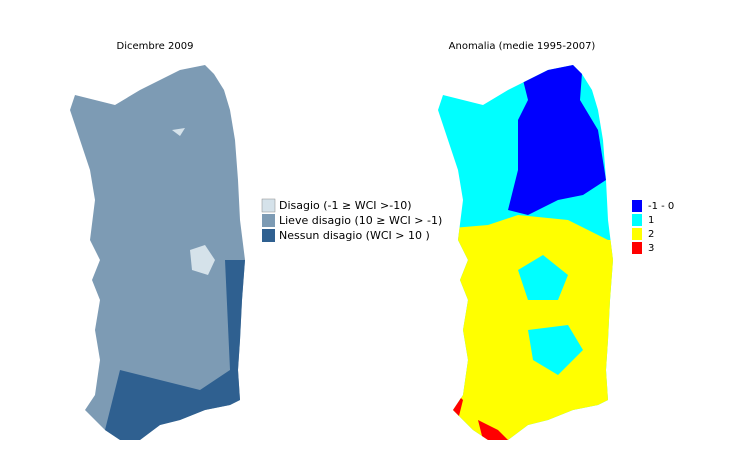 The image size is (730, 450). Describe the element at coordinates (651, 220) in the screenshot. I see `legend-label: 1` at that location.